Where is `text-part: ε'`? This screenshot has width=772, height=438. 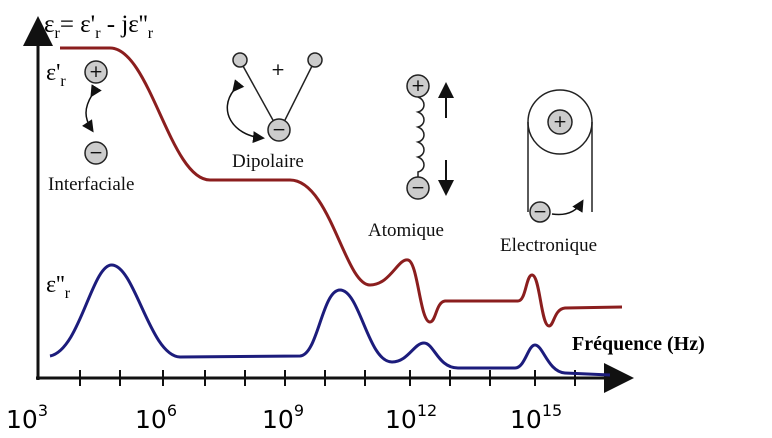 text-part: ε' is located at coordinates (53, 73).